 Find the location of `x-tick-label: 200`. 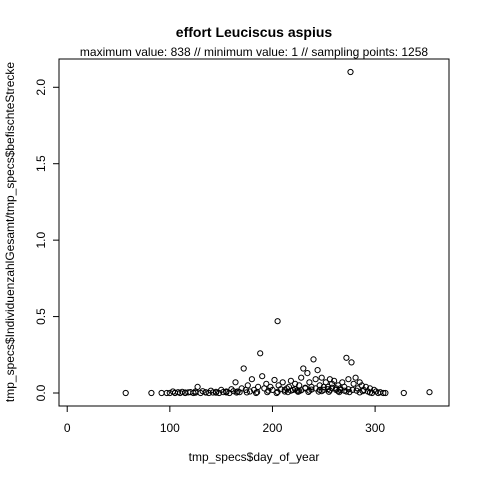

x-tick-label: 200 is located at coordinates (272, 428).